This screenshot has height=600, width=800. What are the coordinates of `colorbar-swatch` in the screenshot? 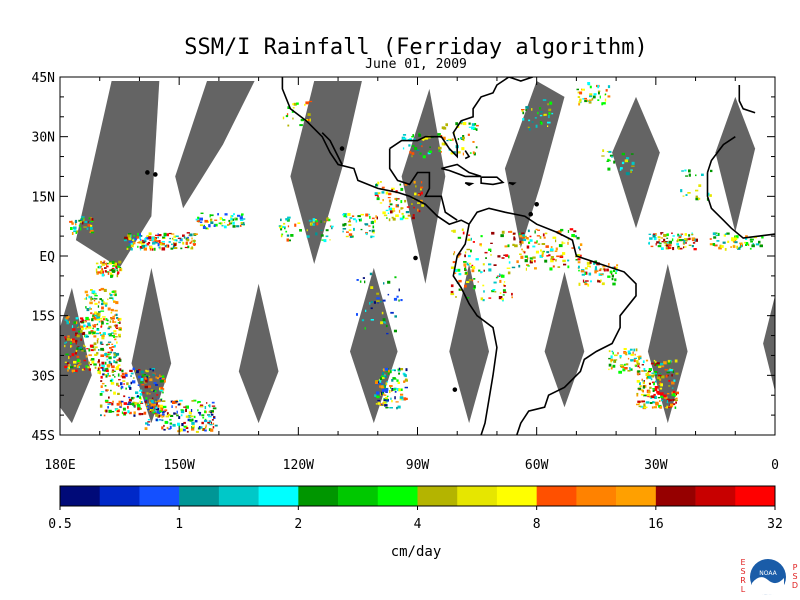 It's located at (159, 496).